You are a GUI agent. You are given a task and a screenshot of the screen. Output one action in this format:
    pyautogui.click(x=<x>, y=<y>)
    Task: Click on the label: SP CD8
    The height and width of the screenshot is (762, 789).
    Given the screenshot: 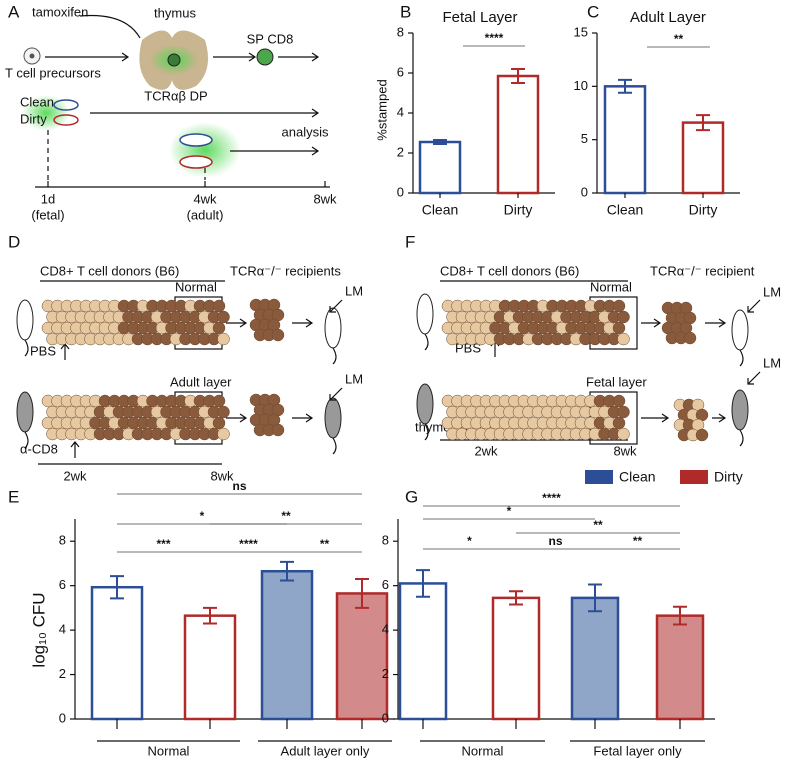 What is the action you would take?
    pyautogui.click(x=270, y=38)
    